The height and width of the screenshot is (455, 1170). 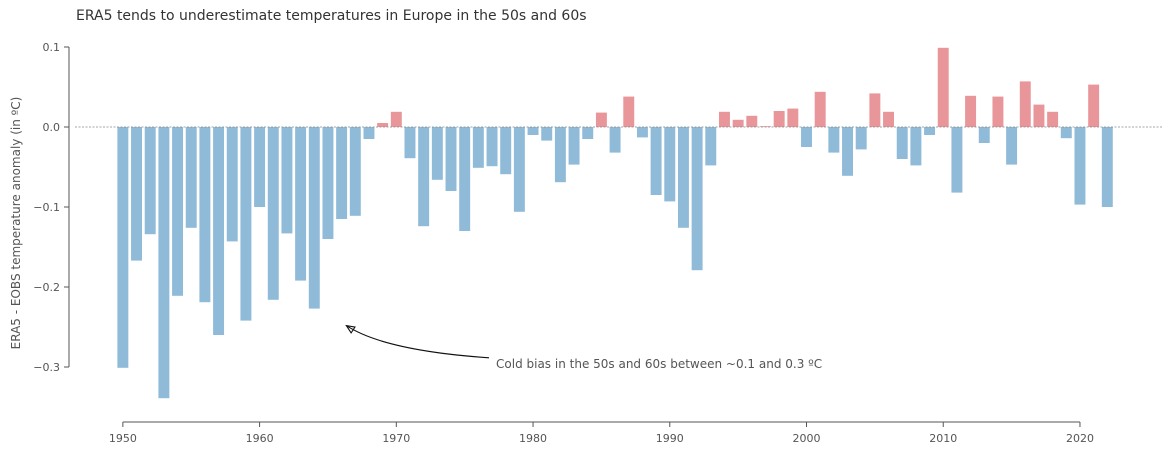 I want to click on x-tick-label: 2010, so click(x=943, y=438).